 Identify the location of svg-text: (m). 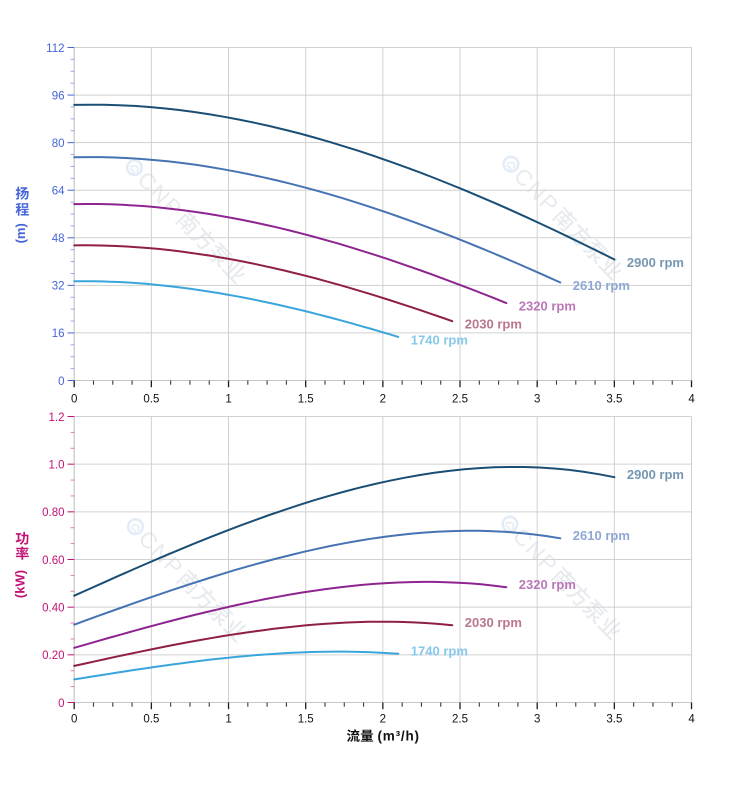
(20, 233).